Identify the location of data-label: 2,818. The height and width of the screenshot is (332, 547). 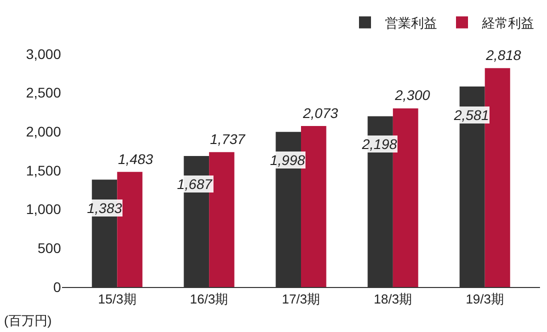
(503, 55).